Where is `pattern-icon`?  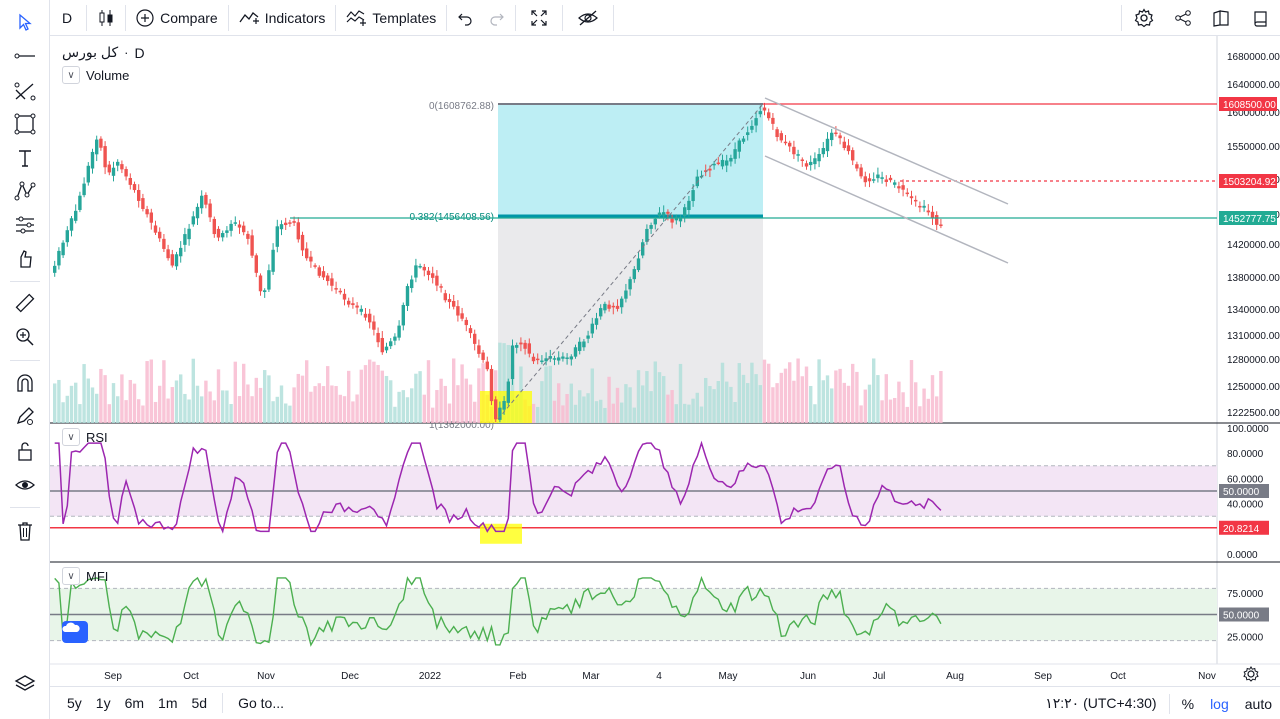 pattern-icon is located at coordinates (25, 191).